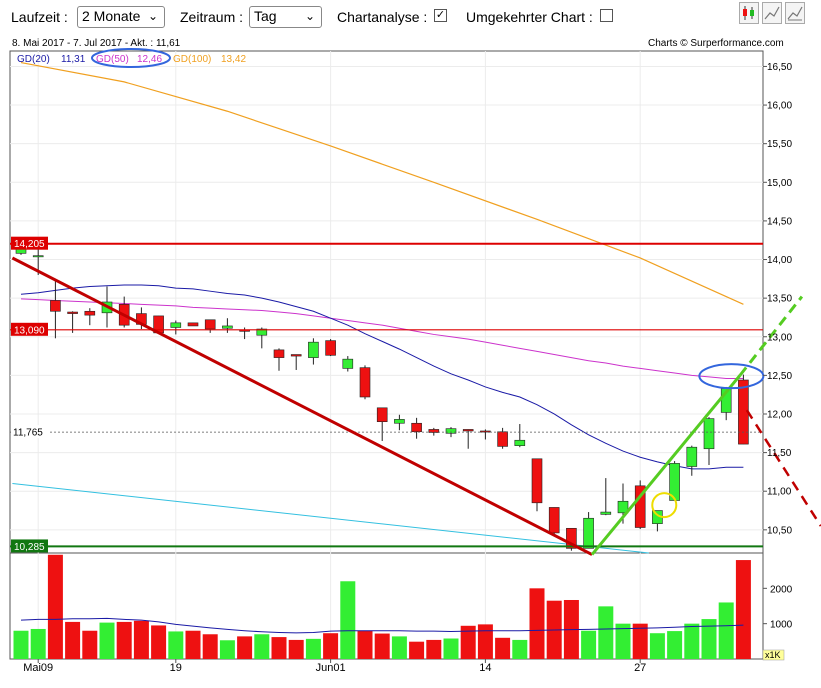 The image size is (821, 688). What do you see at coordinates (781, 625) in the screenshot?
I see `volume-tick-label: 1000` at bounding box center [781, 625].